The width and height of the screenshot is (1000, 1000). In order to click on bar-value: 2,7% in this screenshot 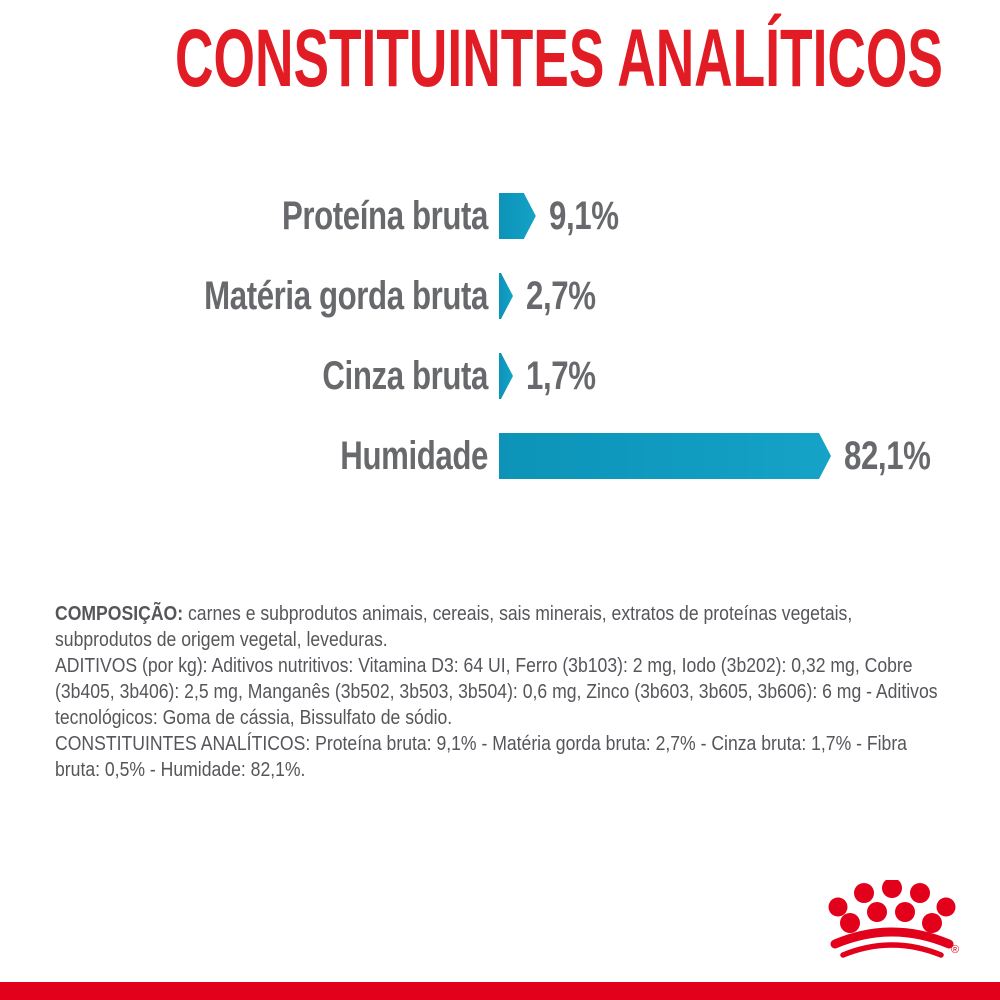, I will do `click(561, 295)`.